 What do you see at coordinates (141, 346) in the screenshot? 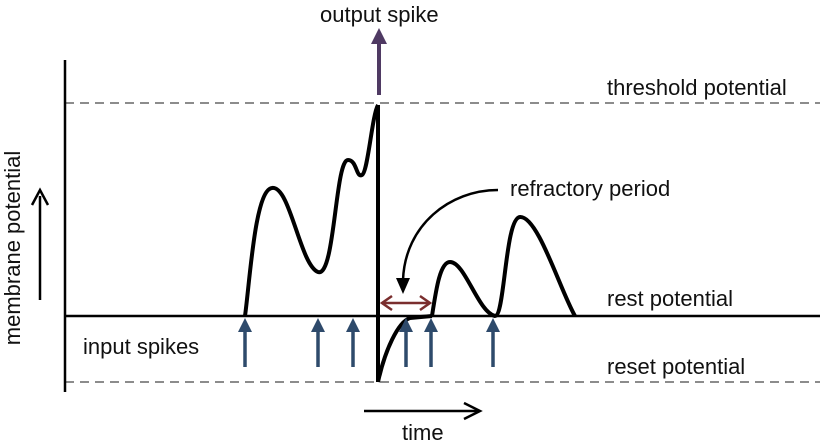
I see `input-spikes-label: input spikes` at bounding box center [141, 346].